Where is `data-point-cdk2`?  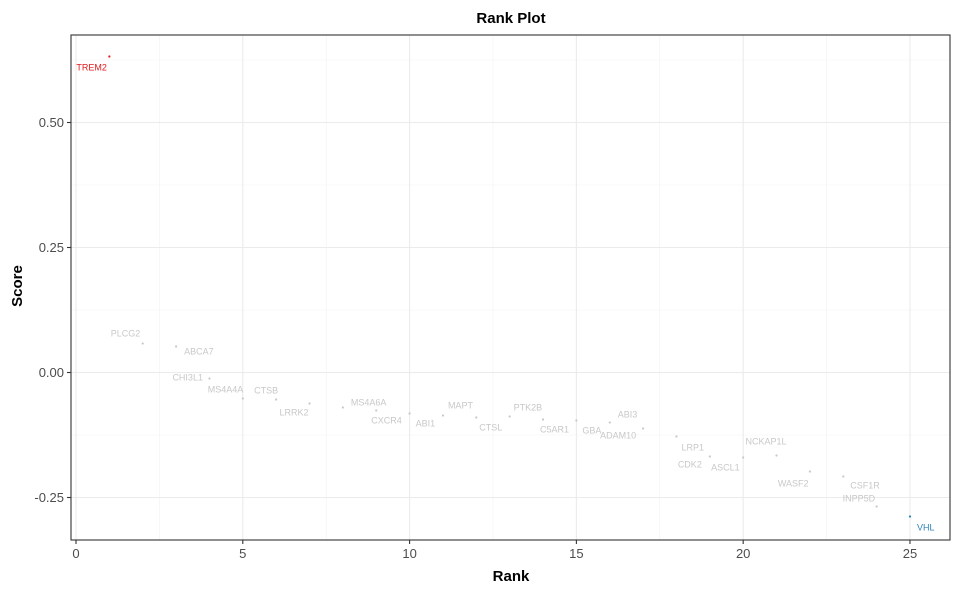
data-point-cdk2 is located at coordinates (709, 456).